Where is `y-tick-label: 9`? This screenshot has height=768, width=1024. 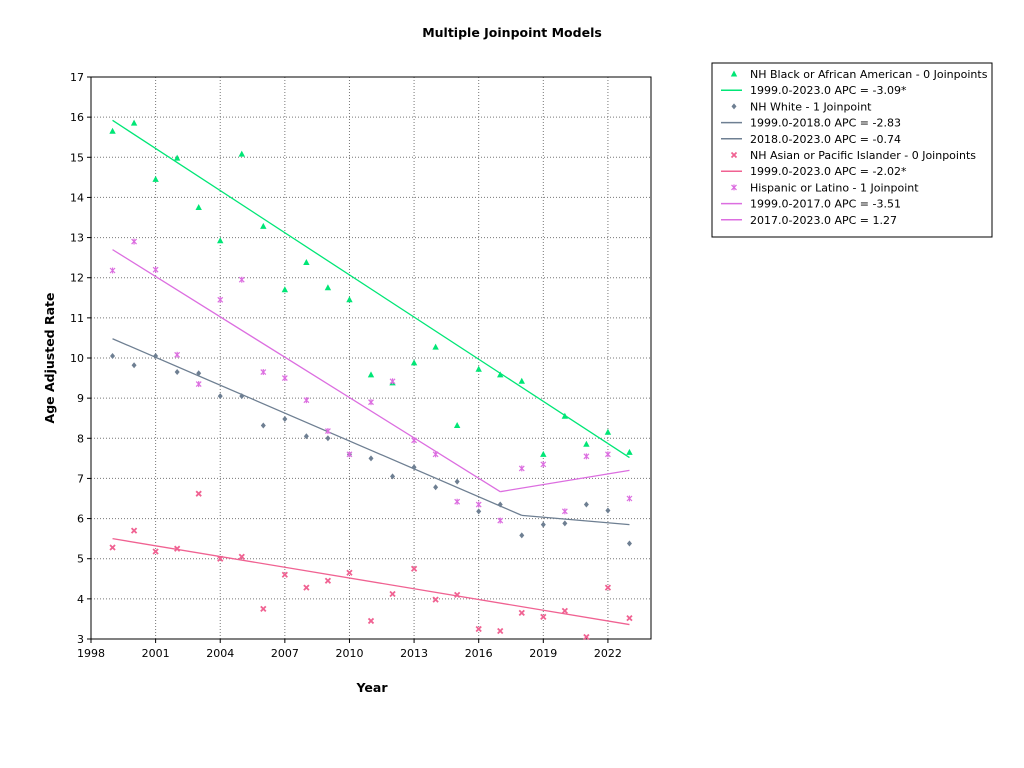
y-tick-label: 9 is located at coordinates (80, 398).